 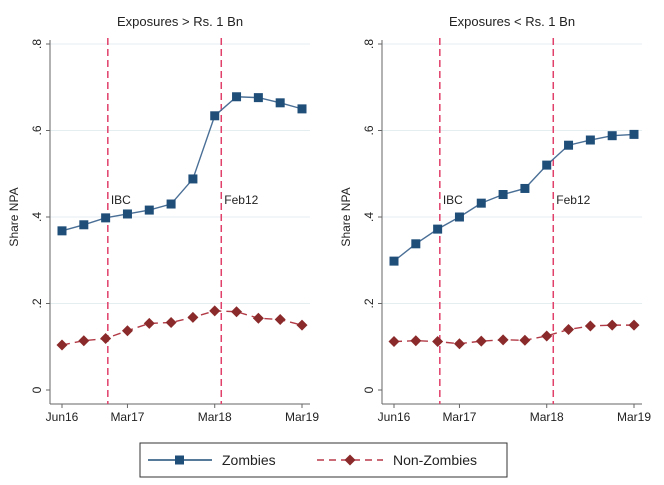 What do you see at coordinates (180, 21) in the screenshot?
I see `chart-title: Exposures > Rs. 1 Bn` at bounding box center [180, 21].